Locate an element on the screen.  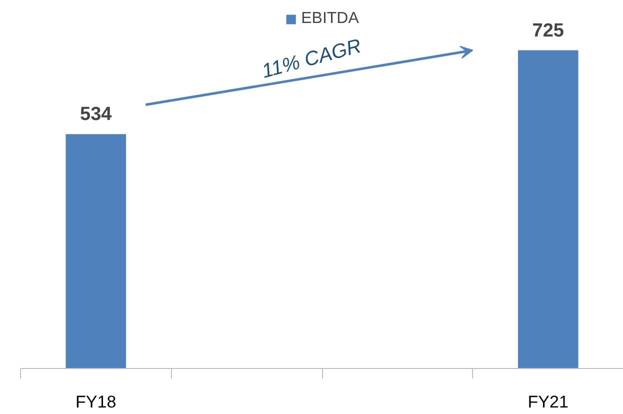
x-tick-label: FY18 is located at coordinates (96, 402).